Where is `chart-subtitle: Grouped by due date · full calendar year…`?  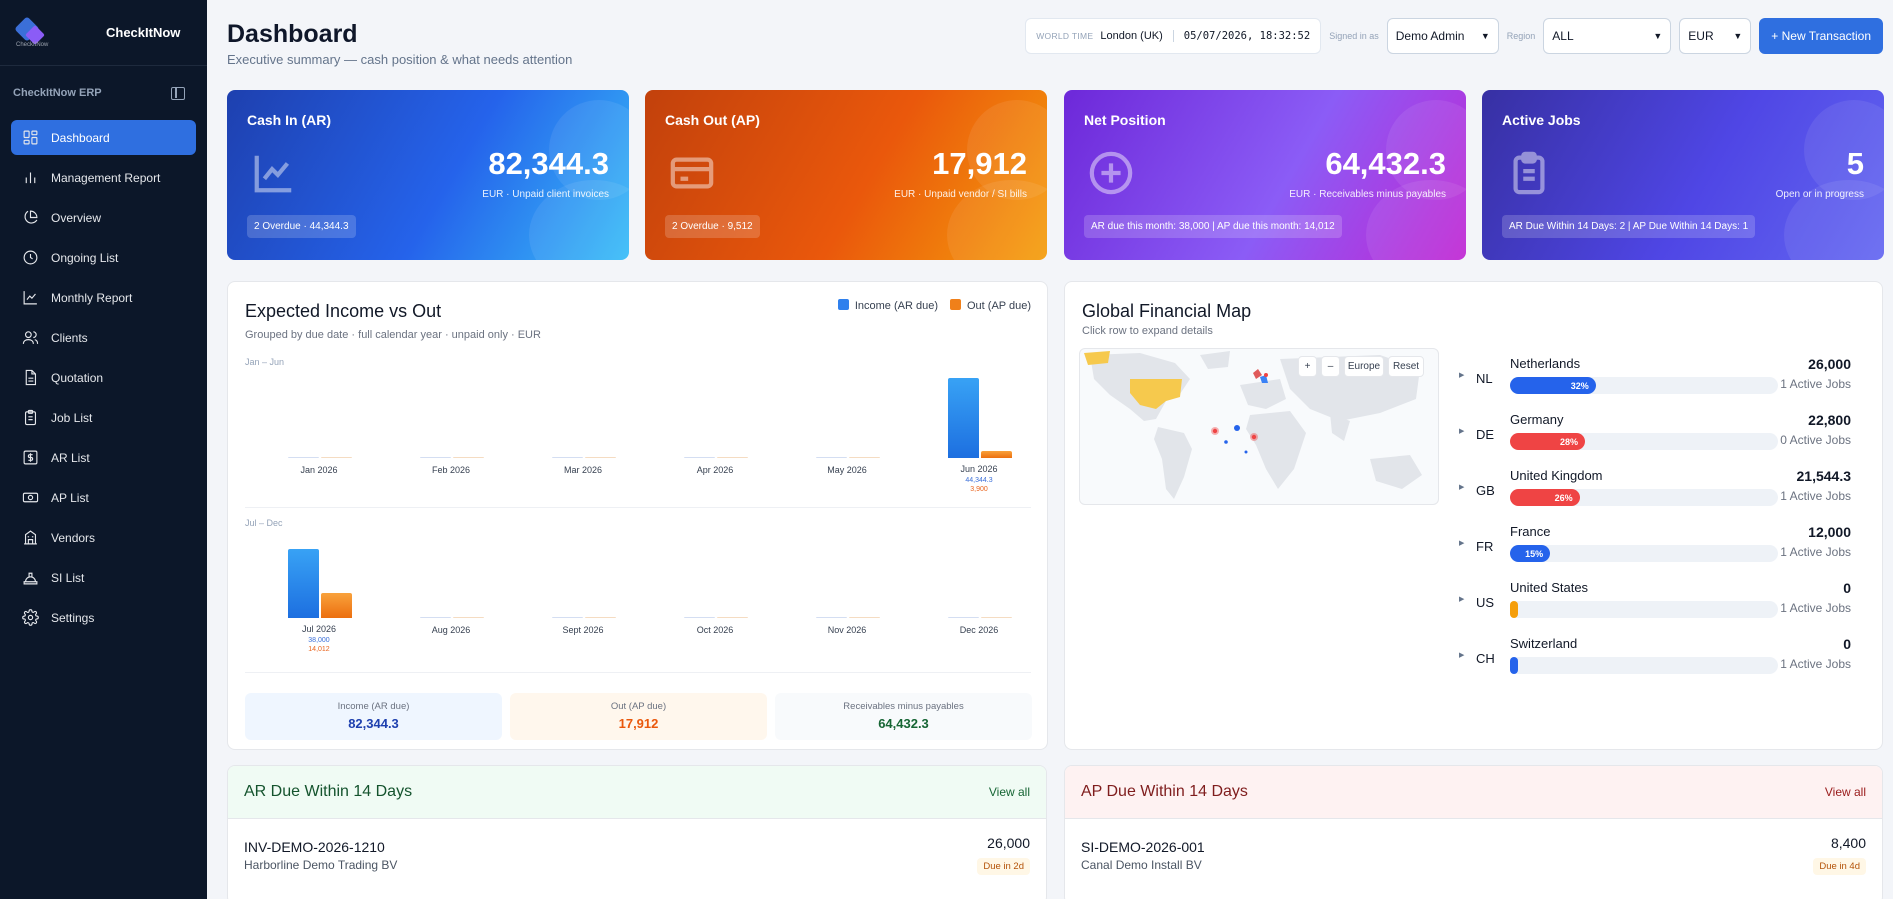 chart-subtitle: Grouped by due date · full calendar year… is located at coordinates (393, 335).